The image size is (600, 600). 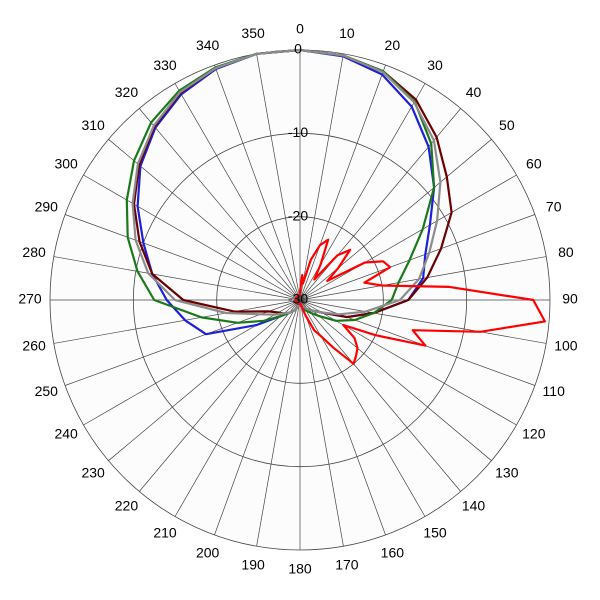 What do you see at coordinates (208, 45) in the screenshot?
I see `angle-label: 340` at bounding box center [208, 45].